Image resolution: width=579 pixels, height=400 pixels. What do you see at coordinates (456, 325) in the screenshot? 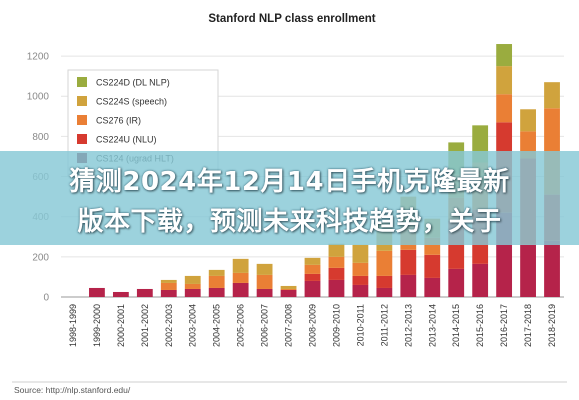
I see `x-tick-label: 2014-2015` at bounding box center [456, 325].